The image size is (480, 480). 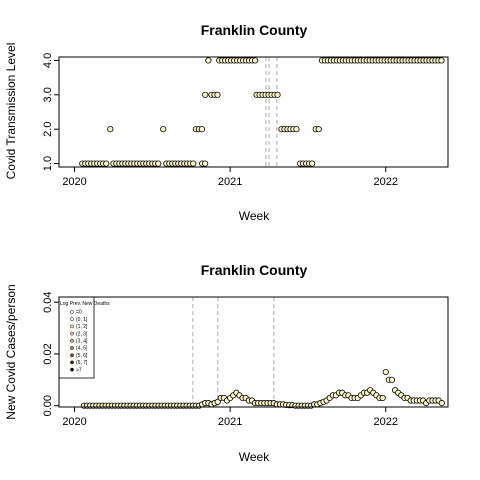 I want to click on y-tick-label: 0.04, so click(x=48, y=301).